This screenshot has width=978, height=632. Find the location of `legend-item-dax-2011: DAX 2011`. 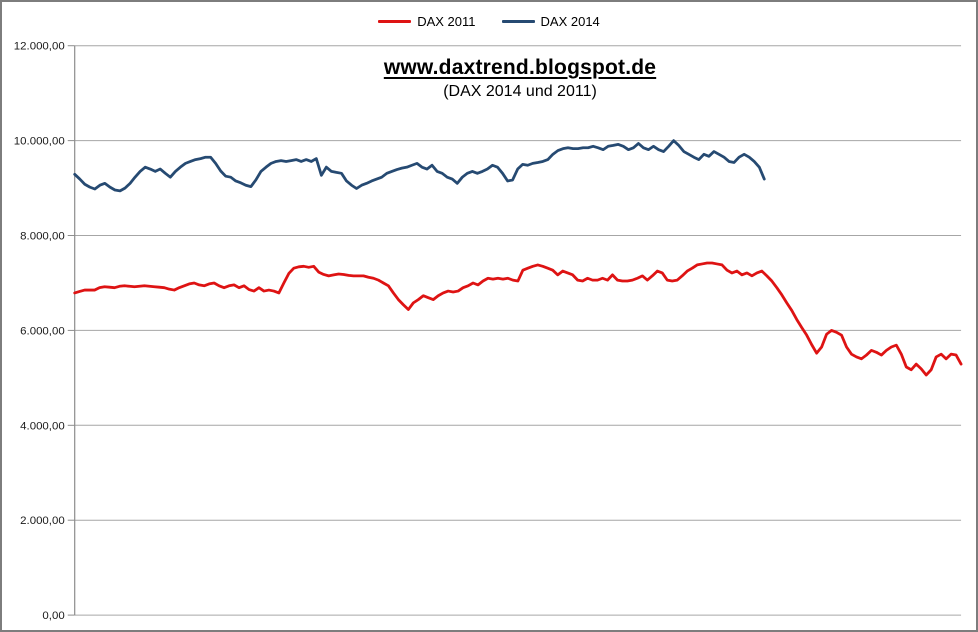

legend-item-dax-2011: DAX 2011 is located at coordinates (427, 21).